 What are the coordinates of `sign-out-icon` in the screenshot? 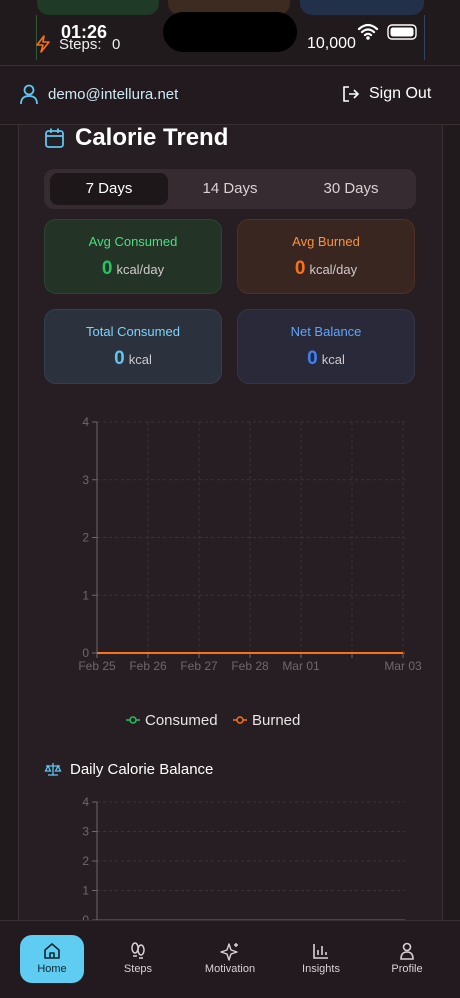 It's located at (351, 94).